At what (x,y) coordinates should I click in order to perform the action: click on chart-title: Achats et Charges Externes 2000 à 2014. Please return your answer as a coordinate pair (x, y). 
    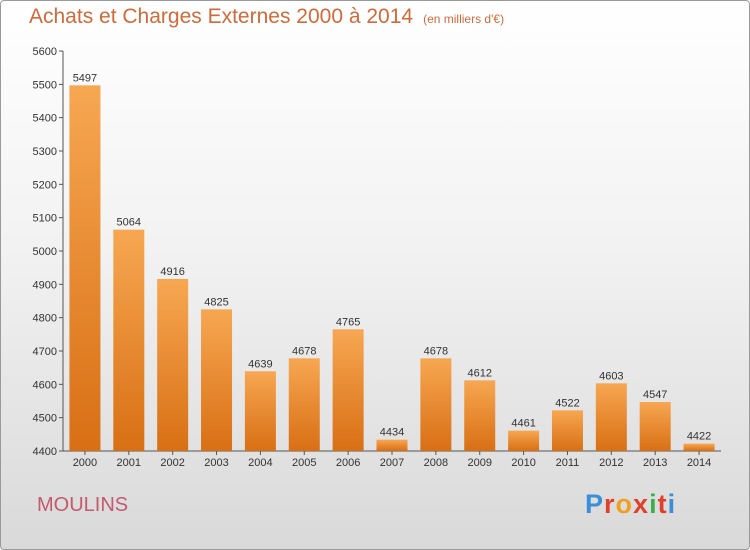
    Looking at the image, I should click on (221, 16).